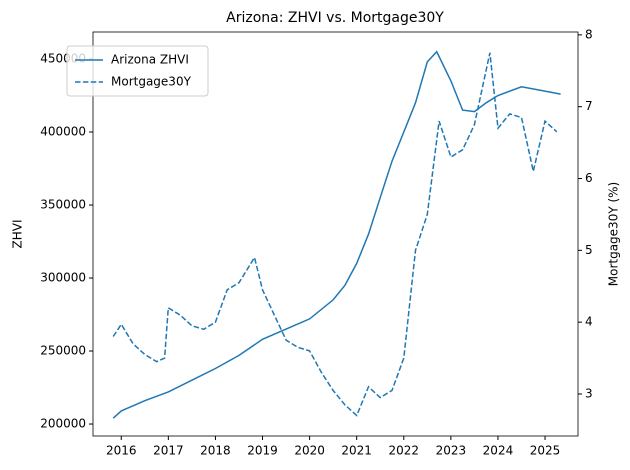 This screenshot has width=630, height=470. Describe the element at coordinates (18, 234) in the screenshot. I see `y-axis-label: ZHVI` at that location.